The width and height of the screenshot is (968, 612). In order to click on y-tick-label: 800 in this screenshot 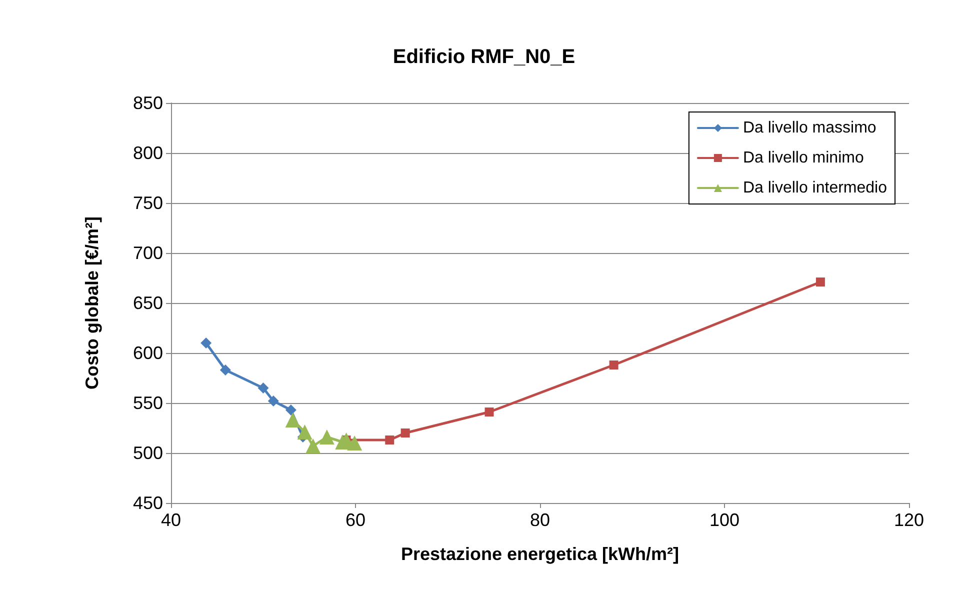, I will do `click(147, 153)`.